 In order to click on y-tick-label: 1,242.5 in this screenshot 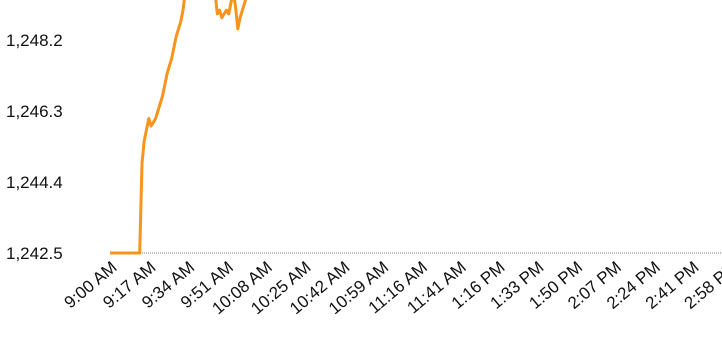, I will do `click(34, 253)`.